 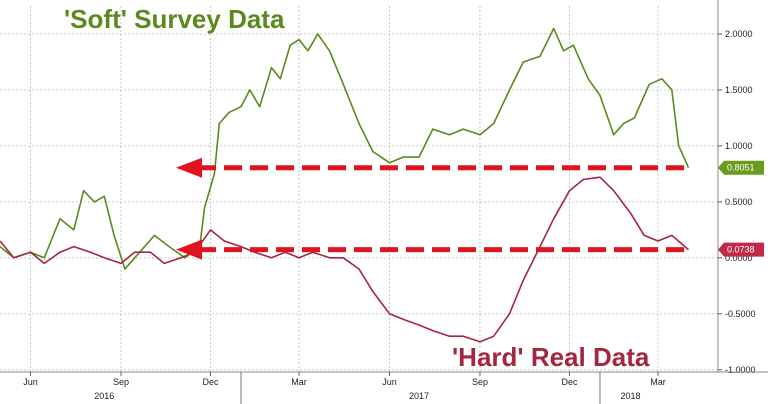 I want to click on y-tick-label: -1.0000, so click(x=740, y=370).